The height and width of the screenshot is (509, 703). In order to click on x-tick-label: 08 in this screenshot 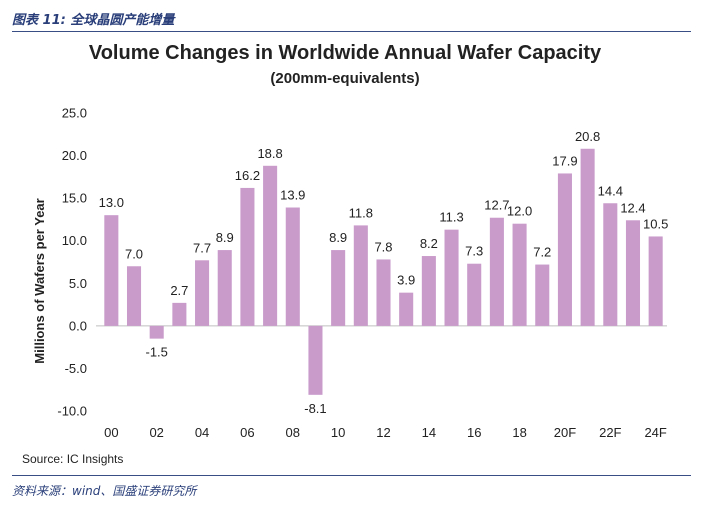, I will do `click(293, 432)`.